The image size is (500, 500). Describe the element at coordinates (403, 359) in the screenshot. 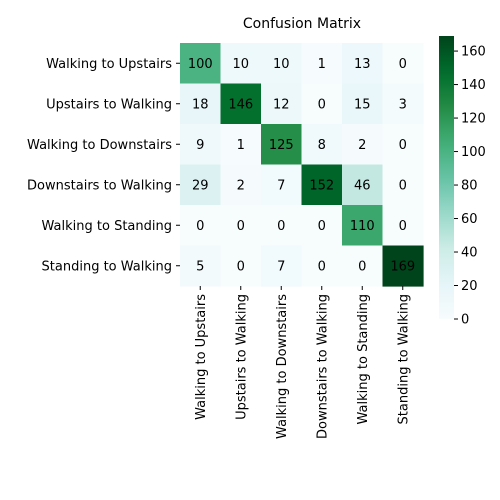

I see `x-tick-label: Standing to Walking` at that location.